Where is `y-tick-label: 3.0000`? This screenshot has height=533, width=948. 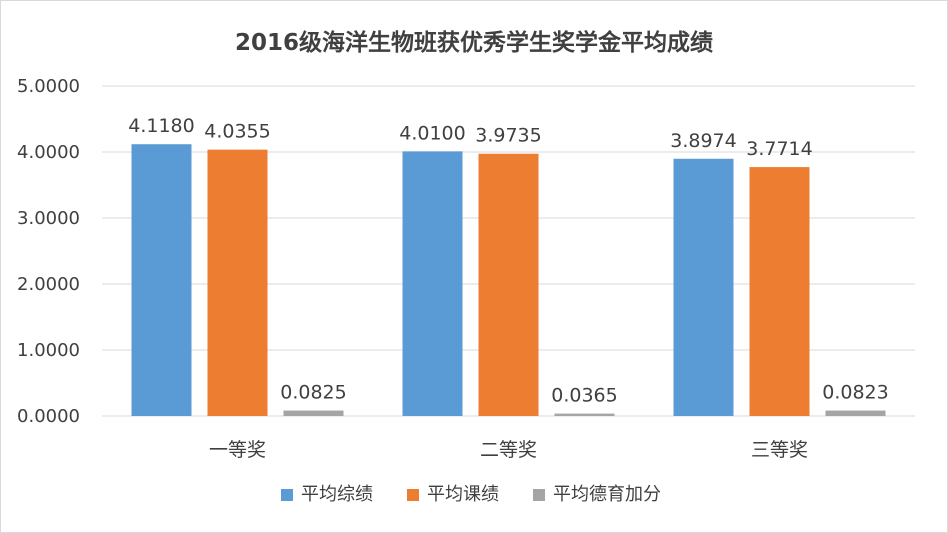
y-tick-label: 3.0000 is located at coordinates (48, 218).